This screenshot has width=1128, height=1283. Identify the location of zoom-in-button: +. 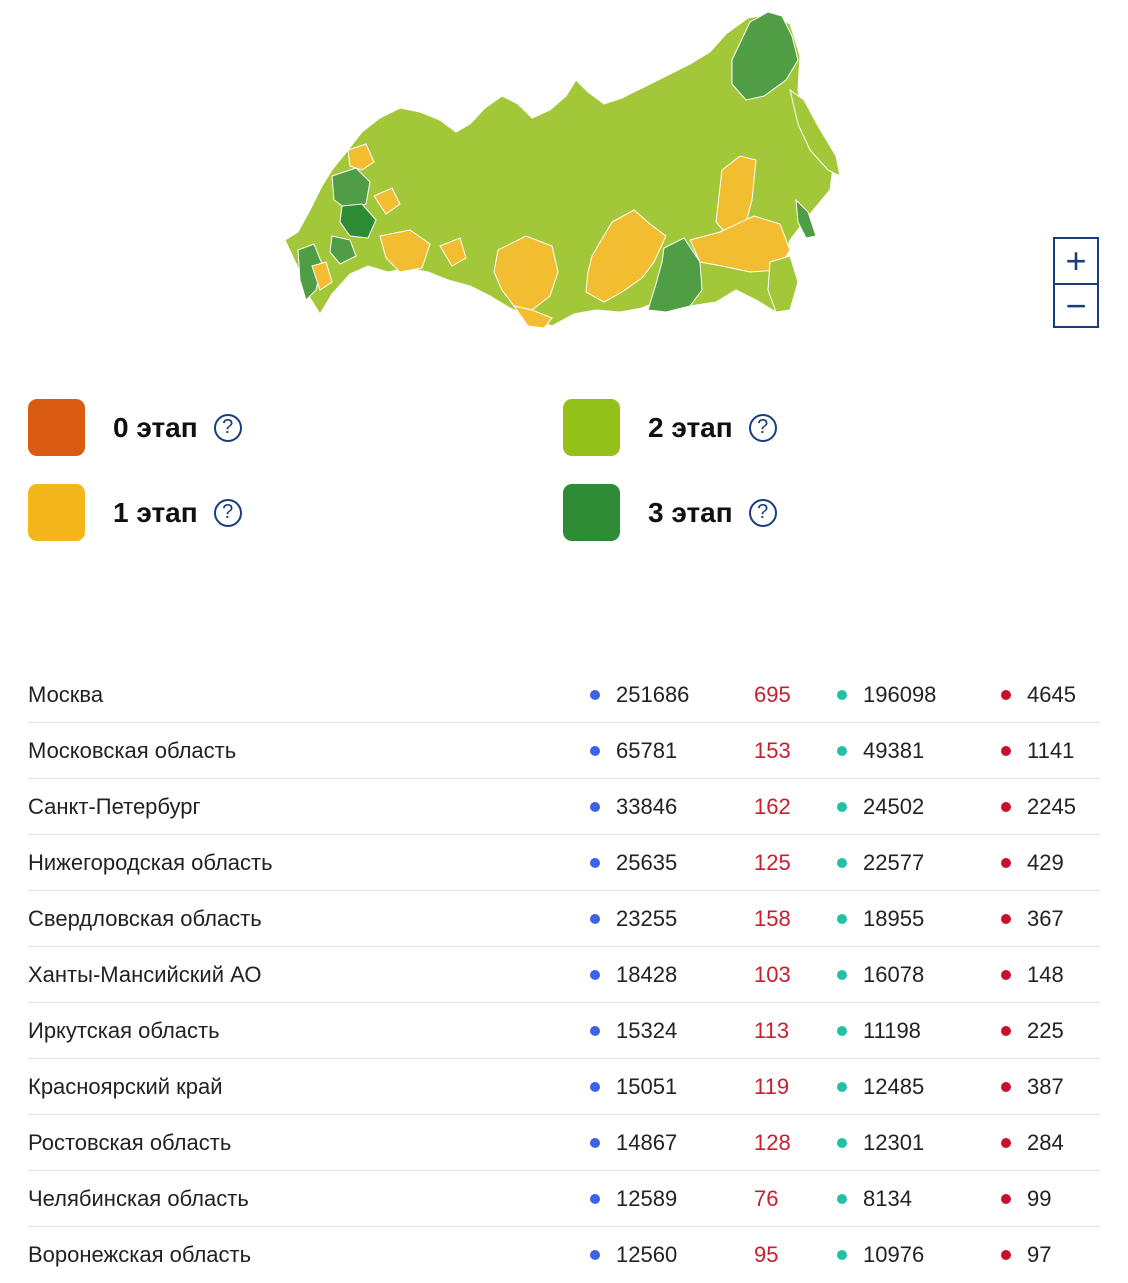
(1076, 262).